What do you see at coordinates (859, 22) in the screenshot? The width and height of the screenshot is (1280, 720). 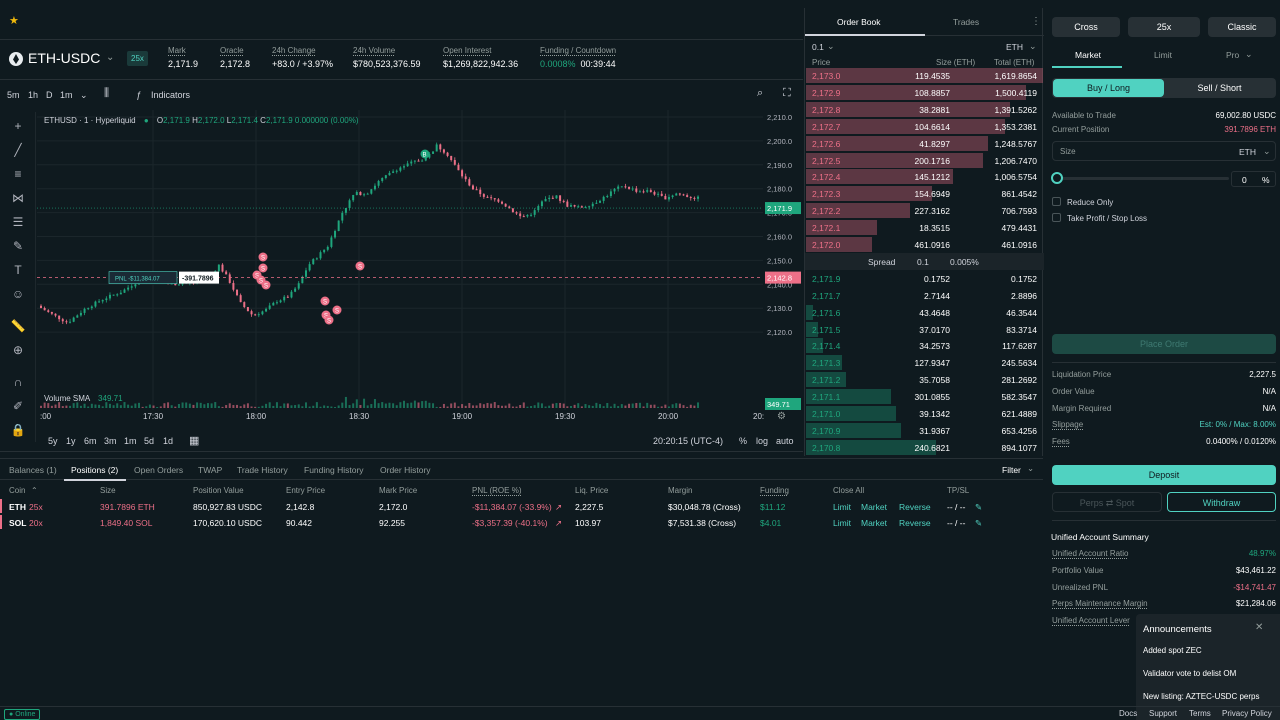 I see `tab-order-book: Order Book` at bounding box center [859, 22].